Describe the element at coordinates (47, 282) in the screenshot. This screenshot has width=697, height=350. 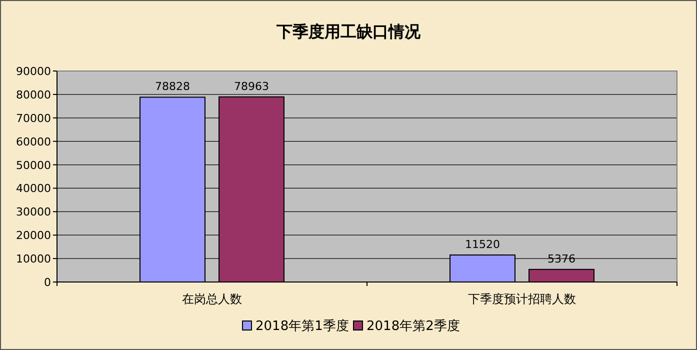
I see `y-tick-label: 0` at that location.